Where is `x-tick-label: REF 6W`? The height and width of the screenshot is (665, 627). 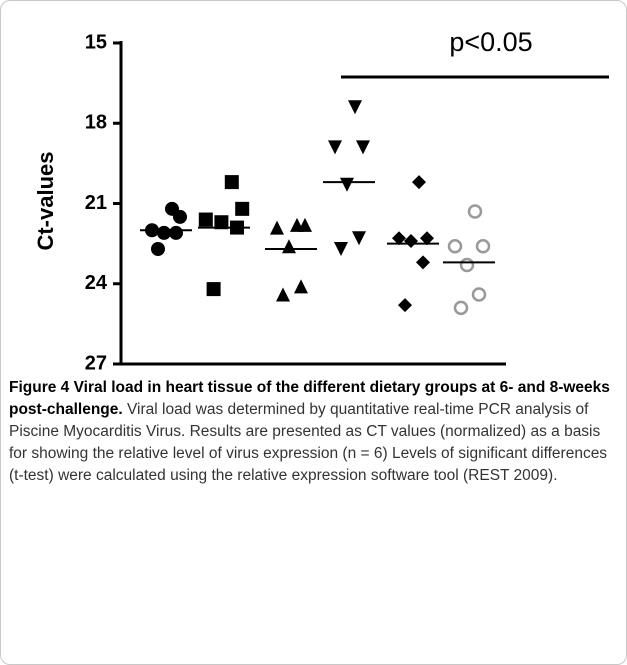 x-tick-label: REF 6W is located at coordinates (156, 375).